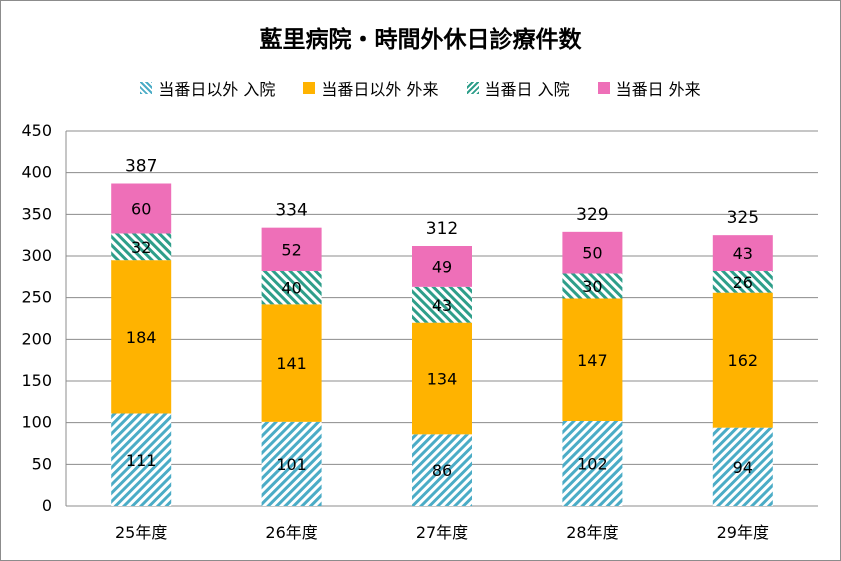 Image resolution: width=841 pixels, height=561 pixels. I want to click on data-label: 50, so click(592, 253).